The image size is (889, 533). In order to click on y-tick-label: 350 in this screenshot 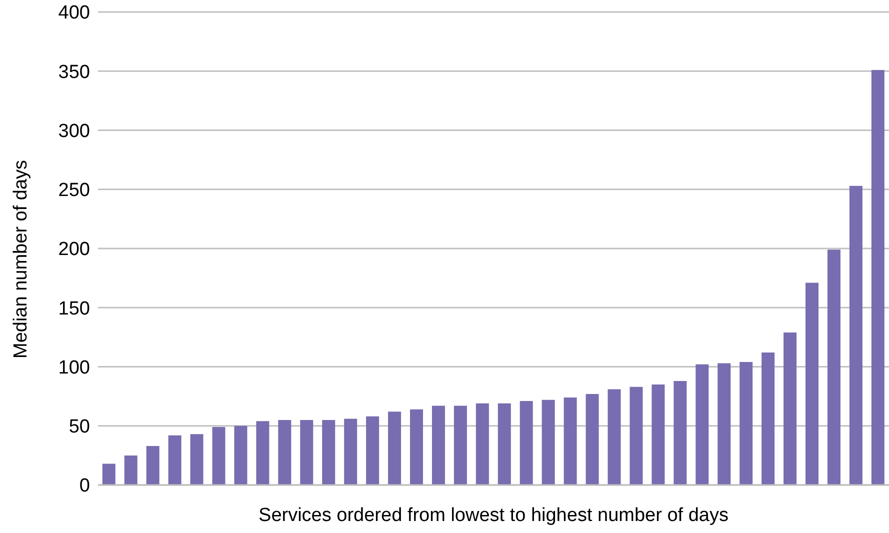, I will do `click(74, 72)`.